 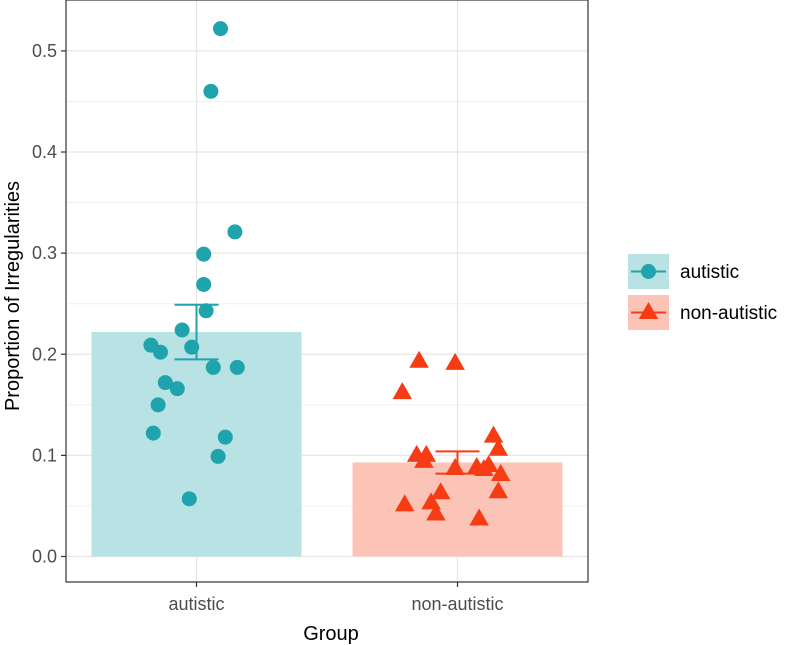 I want to click on y-tick-label: 0.3, so click(x=44, y=253).